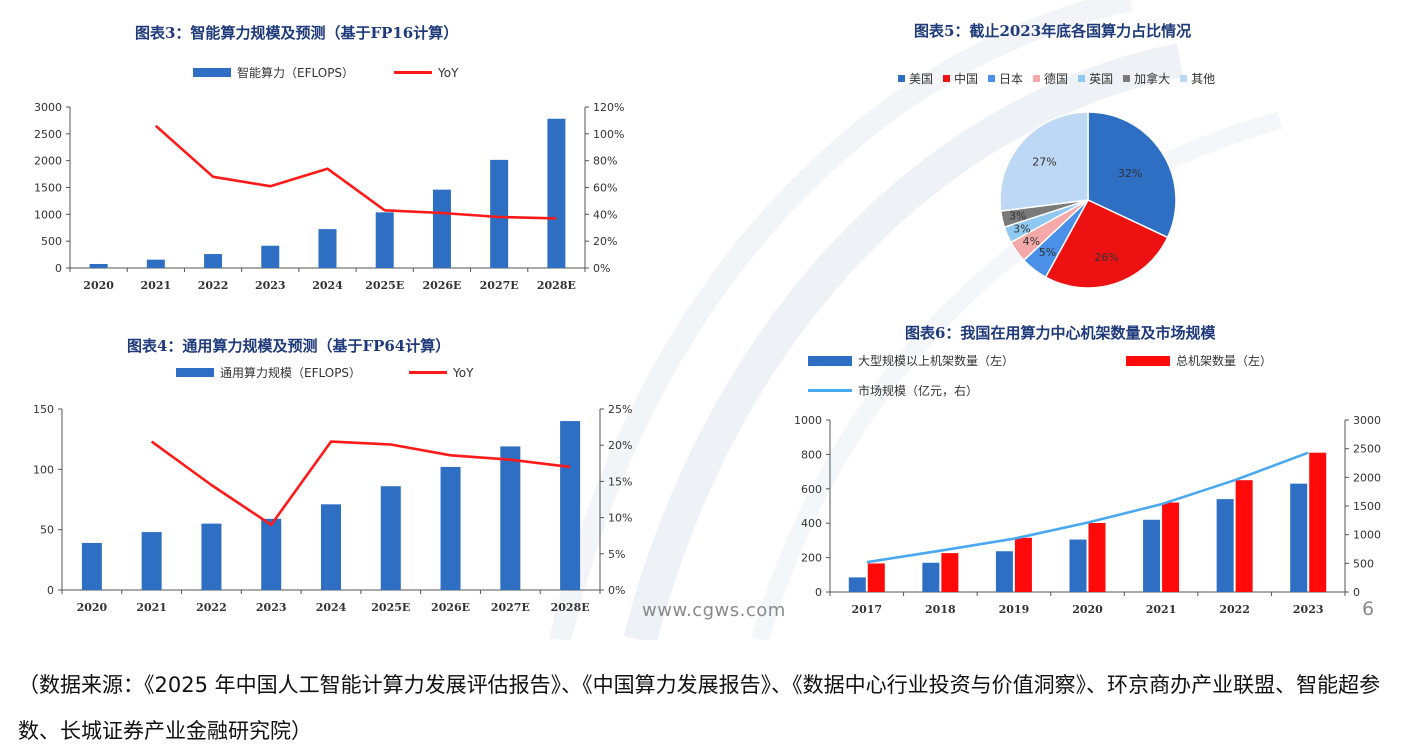 This screenshot has height=754, width=1409. What do you see at coordinates (50, 590) in the screenshot?
I see `c4-ytick-label: 0` at bounding box center [50, 590].